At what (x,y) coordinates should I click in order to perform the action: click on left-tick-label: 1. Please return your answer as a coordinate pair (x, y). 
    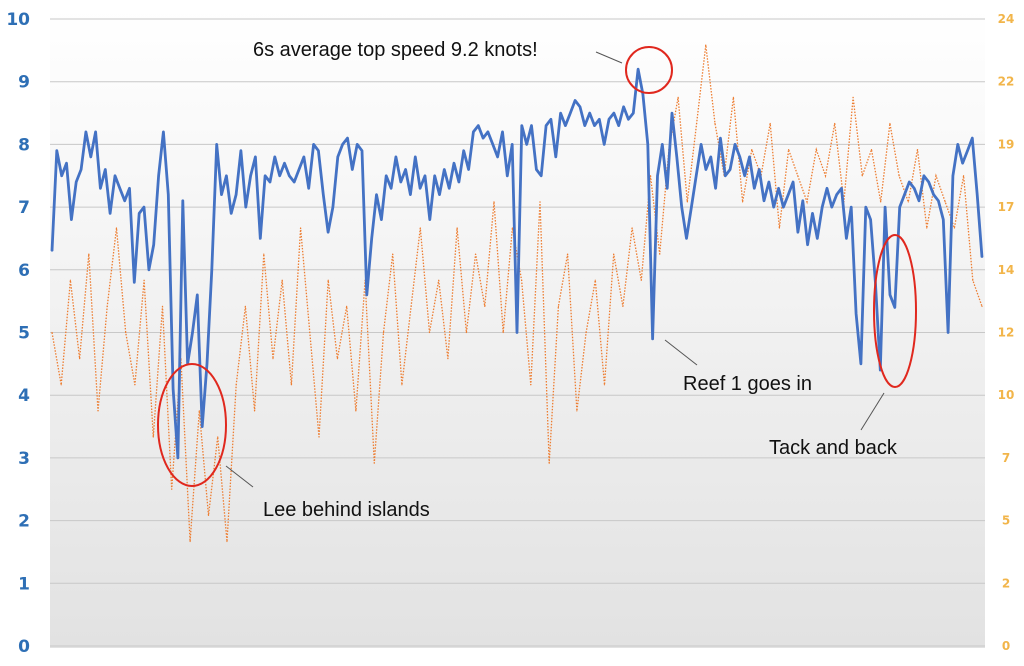
    Looking at the image, I should click on (24, 584).